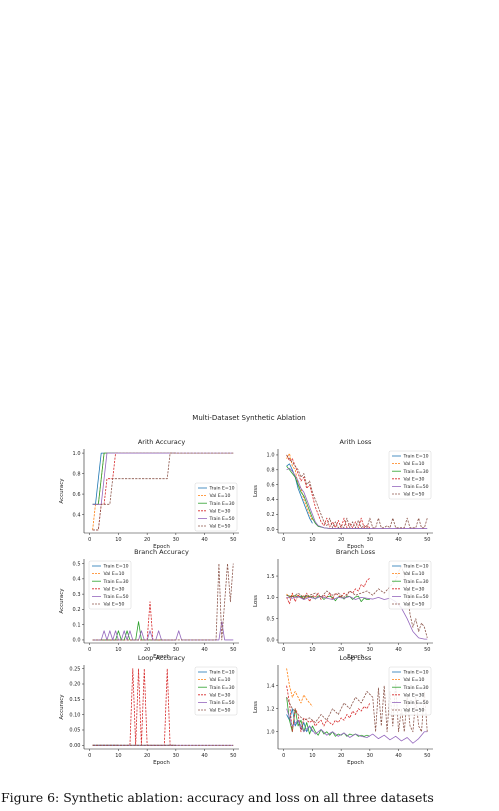 This screenshot has height=811, width=499. What do you see at coordinates (271, 500) in the screenshot?
I see `arith-loss-ytick-label: 0.4` at bounding box center [271, 500].